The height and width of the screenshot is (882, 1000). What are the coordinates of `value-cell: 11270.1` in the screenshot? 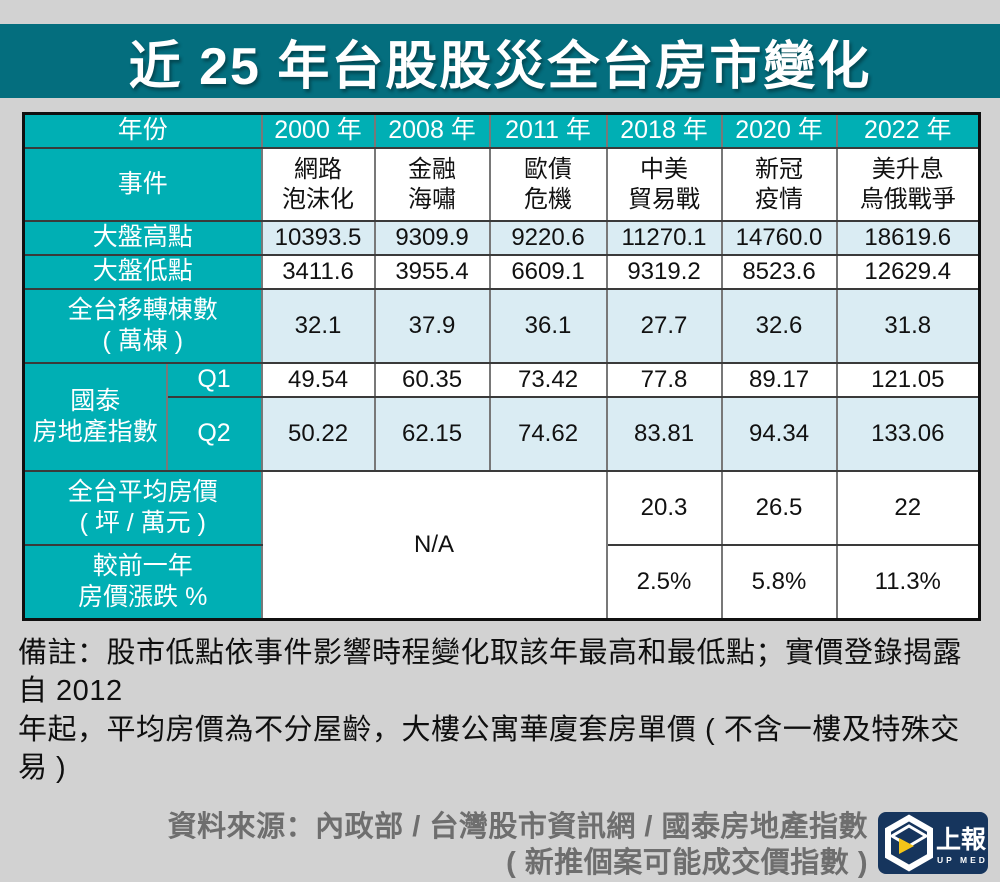 It's located at (664, 238).